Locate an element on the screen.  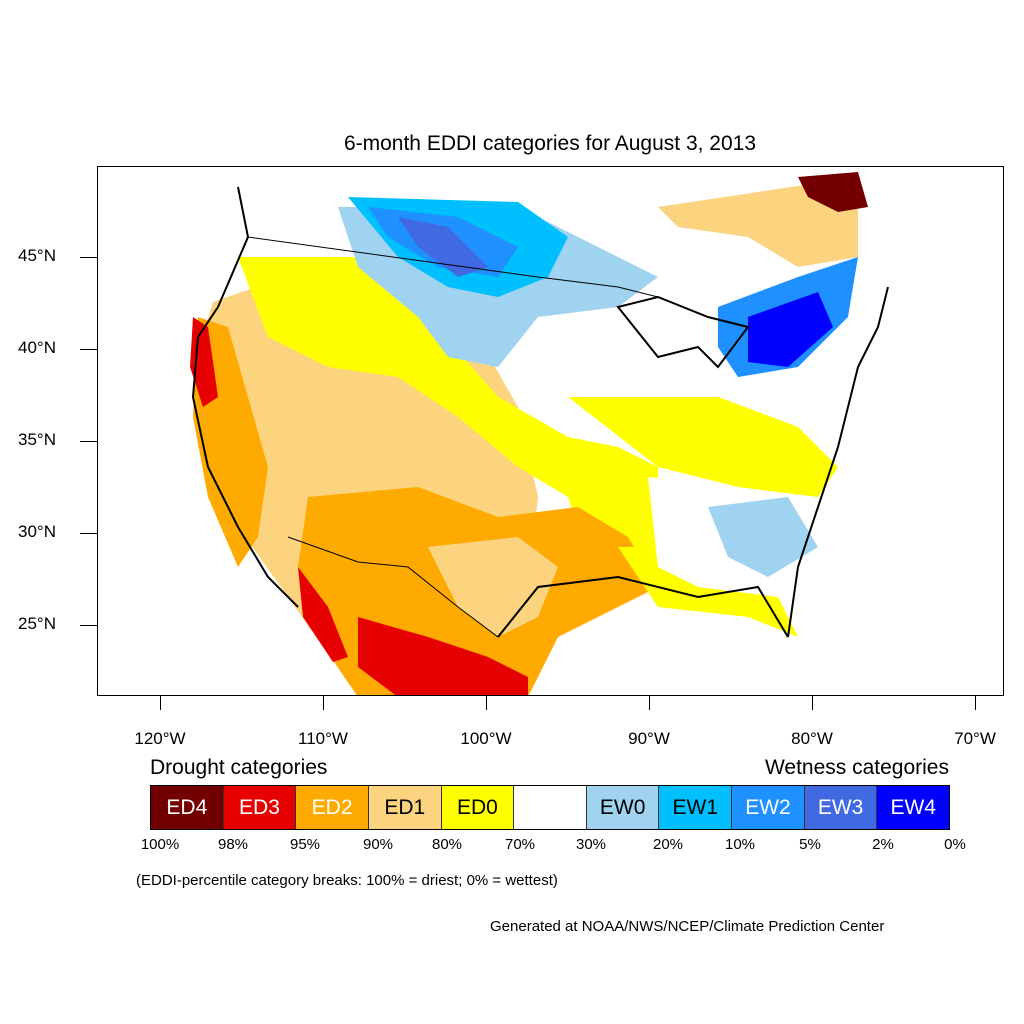
legend-cell-ed1: ED1 is located at coordinates (405, 807).